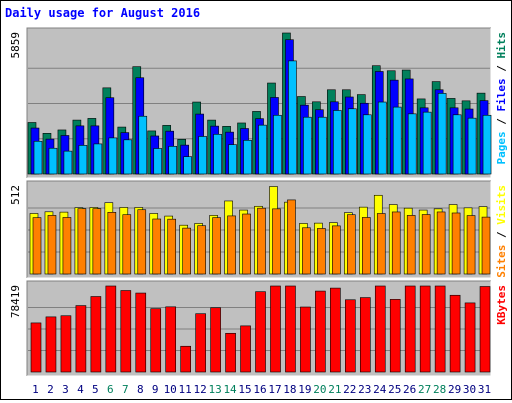  I want to click on panel-visits-sites-ymax-label: 512, so click(15, 195).